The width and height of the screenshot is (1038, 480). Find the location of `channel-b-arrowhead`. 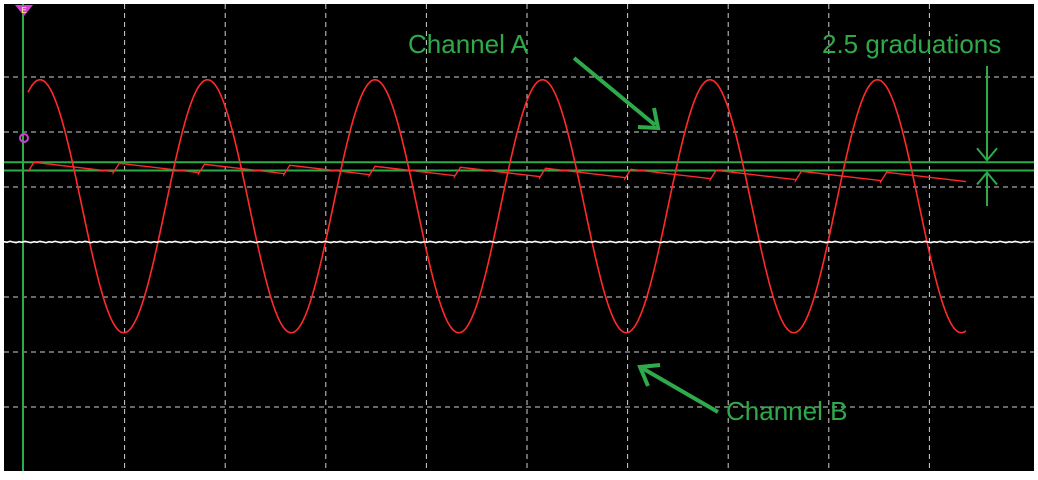

channel-b-arrowhead is located at coordinates (649, 375).